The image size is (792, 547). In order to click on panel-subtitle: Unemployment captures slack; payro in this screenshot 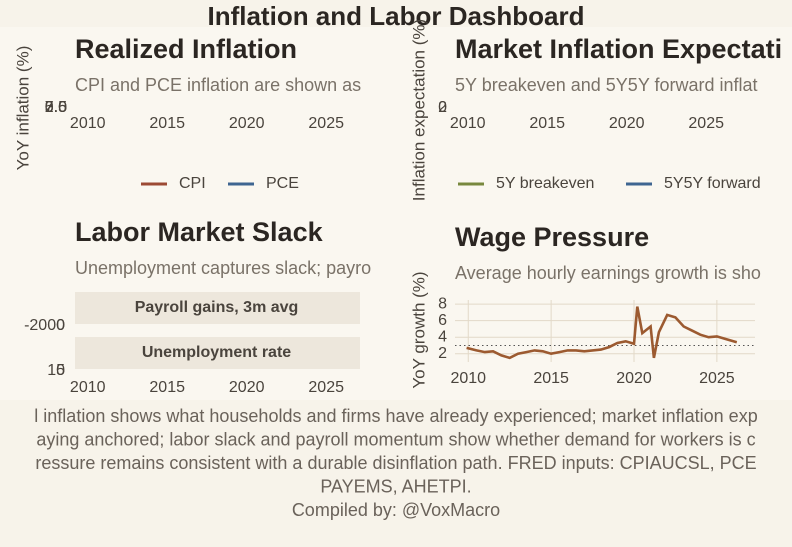, I will do `click(223, 268)`.